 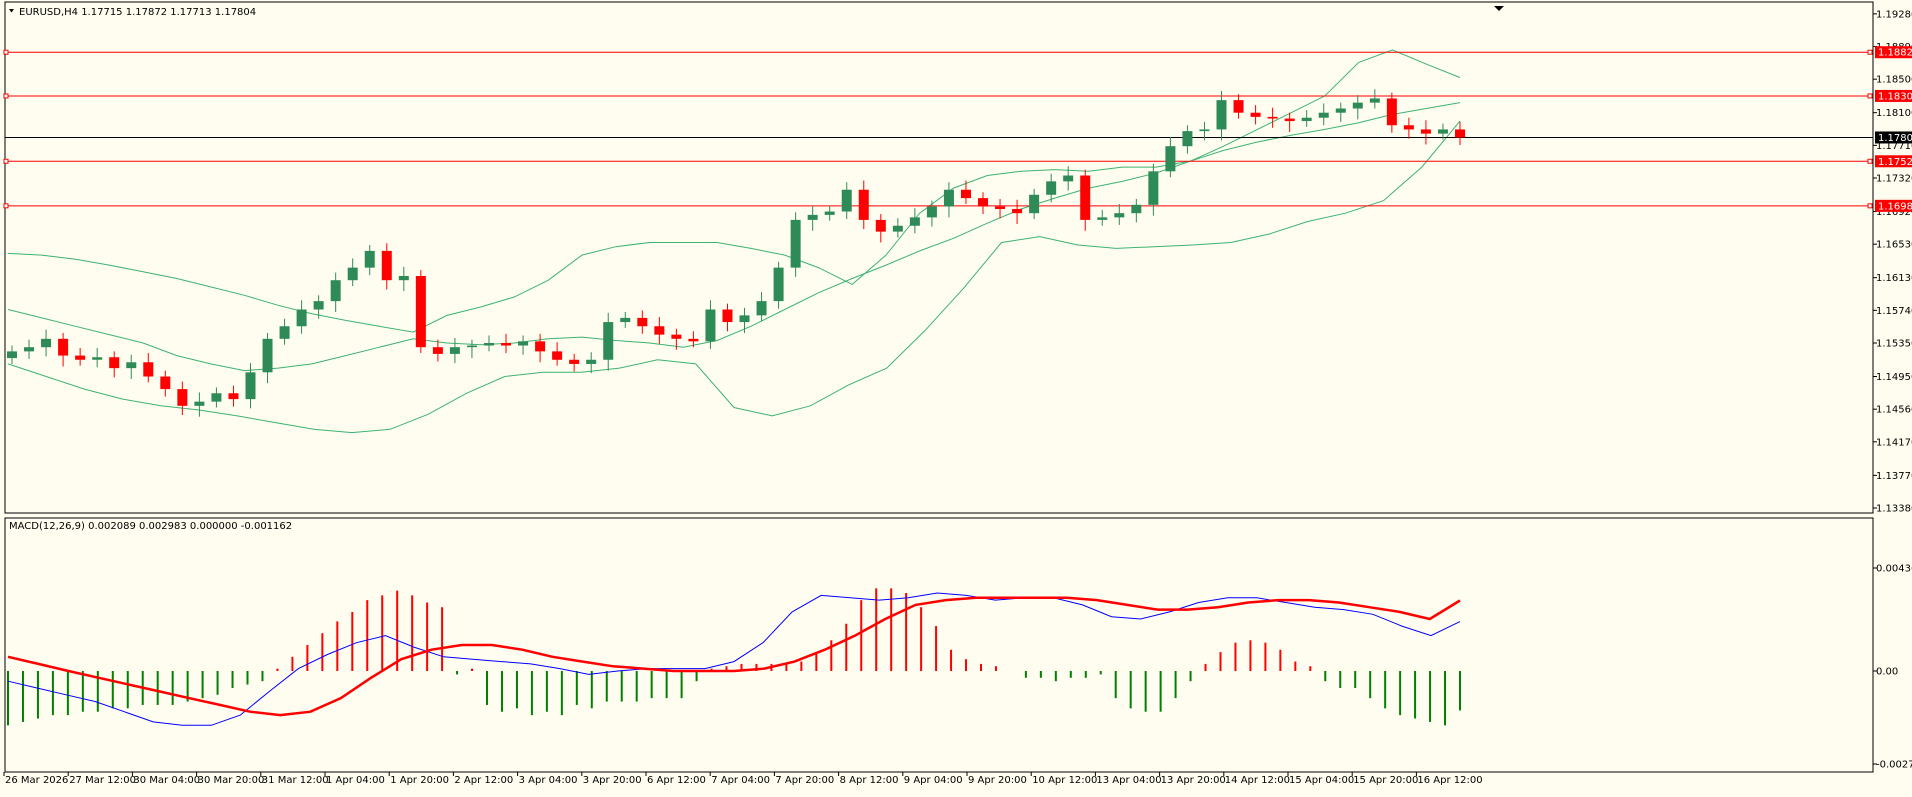 What do you see at coordinates (676, 780) in the screenshot?
I see `time-tick-label: 6 Apr 12:00` at bounding box center [676, 780].